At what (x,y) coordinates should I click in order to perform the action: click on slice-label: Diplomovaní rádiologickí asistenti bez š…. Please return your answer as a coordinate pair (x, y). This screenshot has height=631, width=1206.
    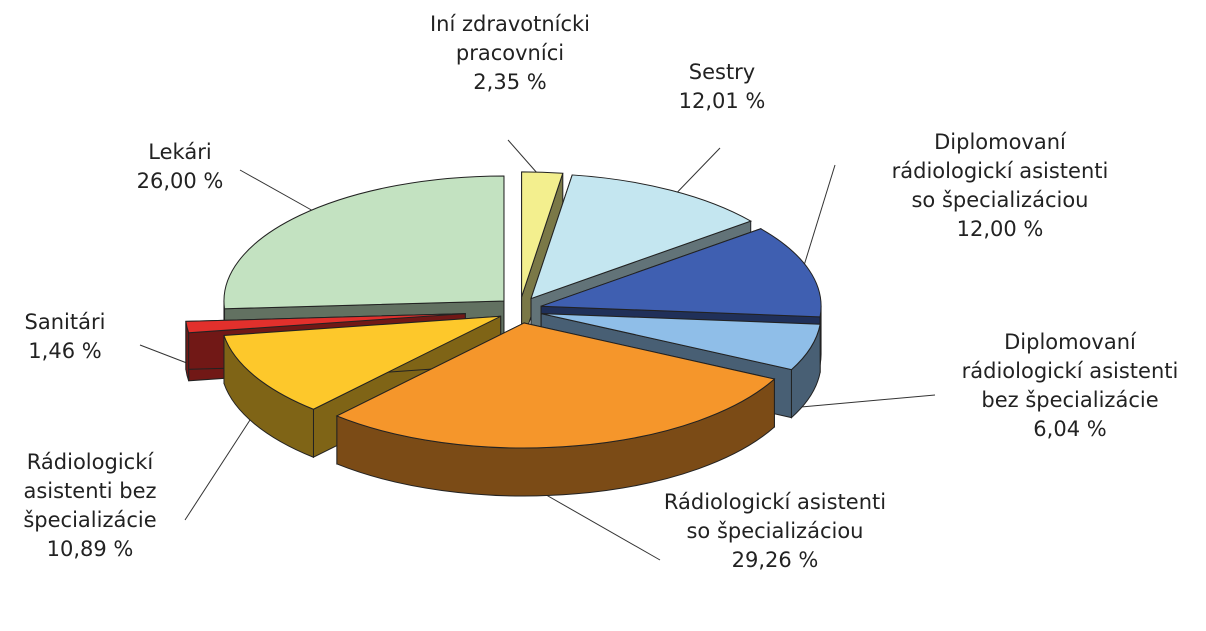
    Looking at the image, I should click on (1070, 386).